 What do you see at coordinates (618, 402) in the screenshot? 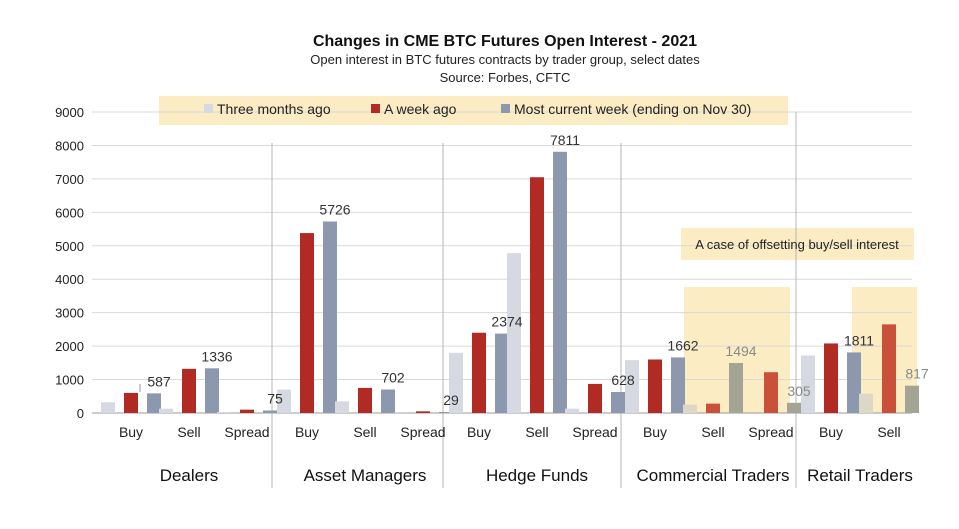
I see `bar-hedge-funds-spread-s2` at bounding box center [618, 402].